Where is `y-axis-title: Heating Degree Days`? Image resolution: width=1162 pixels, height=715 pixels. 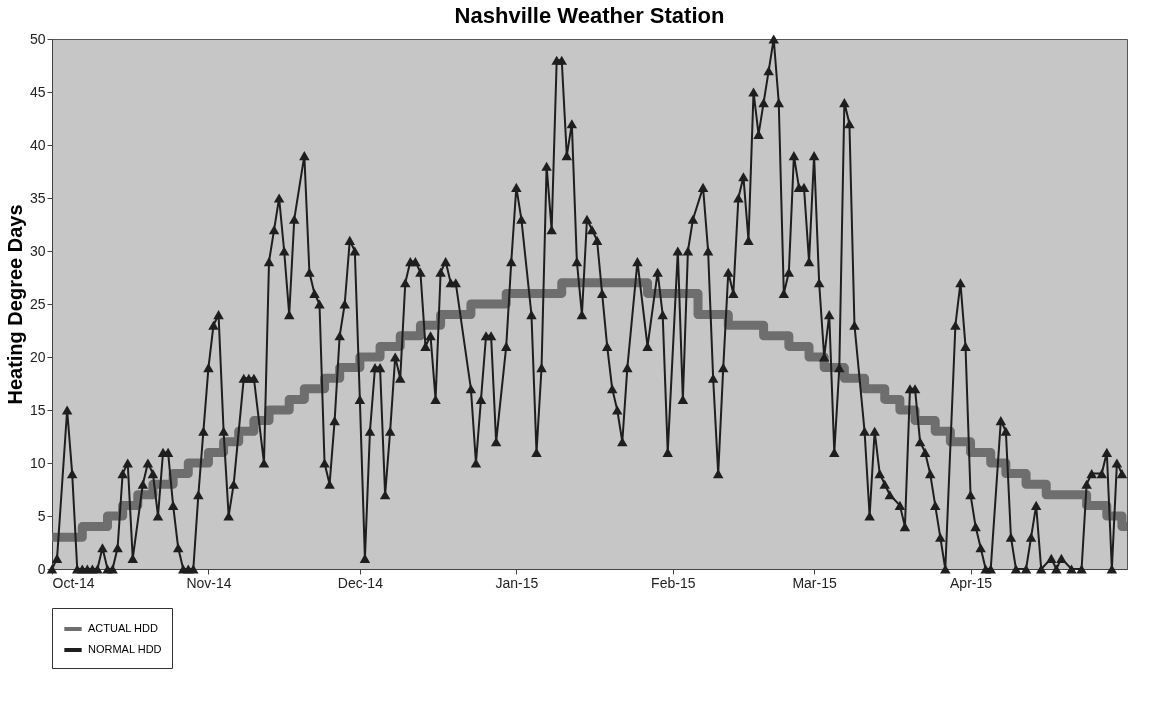
y-axis-title: Heating Degree Days is located at coordinates (14, 304).